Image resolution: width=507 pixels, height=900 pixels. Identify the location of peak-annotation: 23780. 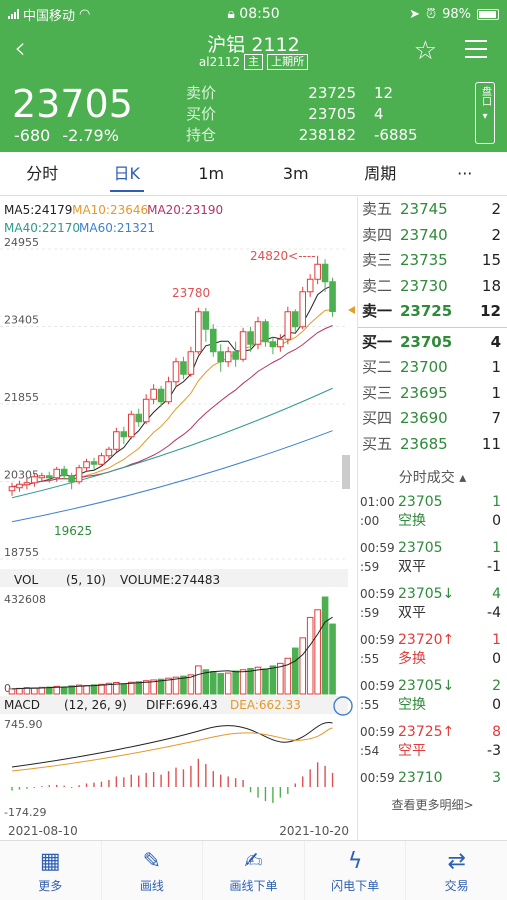
(191, 293).